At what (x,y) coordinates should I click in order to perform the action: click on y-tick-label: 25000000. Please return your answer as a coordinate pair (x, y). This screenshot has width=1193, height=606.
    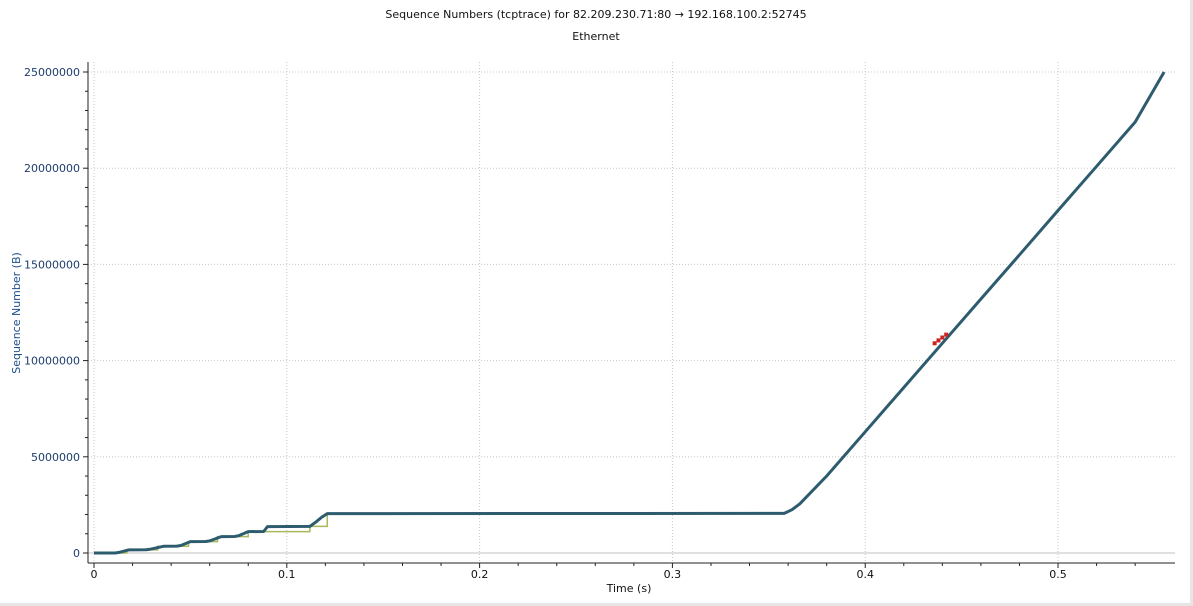
    Looking at the image, I should click on (52, 72).